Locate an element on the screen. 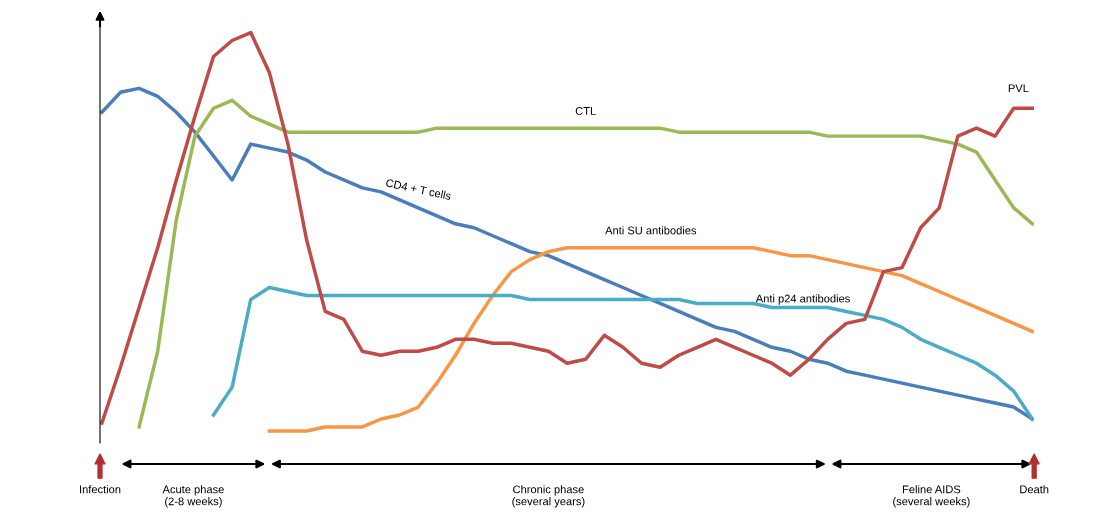 The height and width of the screenshot is (515, 1099). text: Acute phase (2-8 weeks) is located at coordinates (193, 496).